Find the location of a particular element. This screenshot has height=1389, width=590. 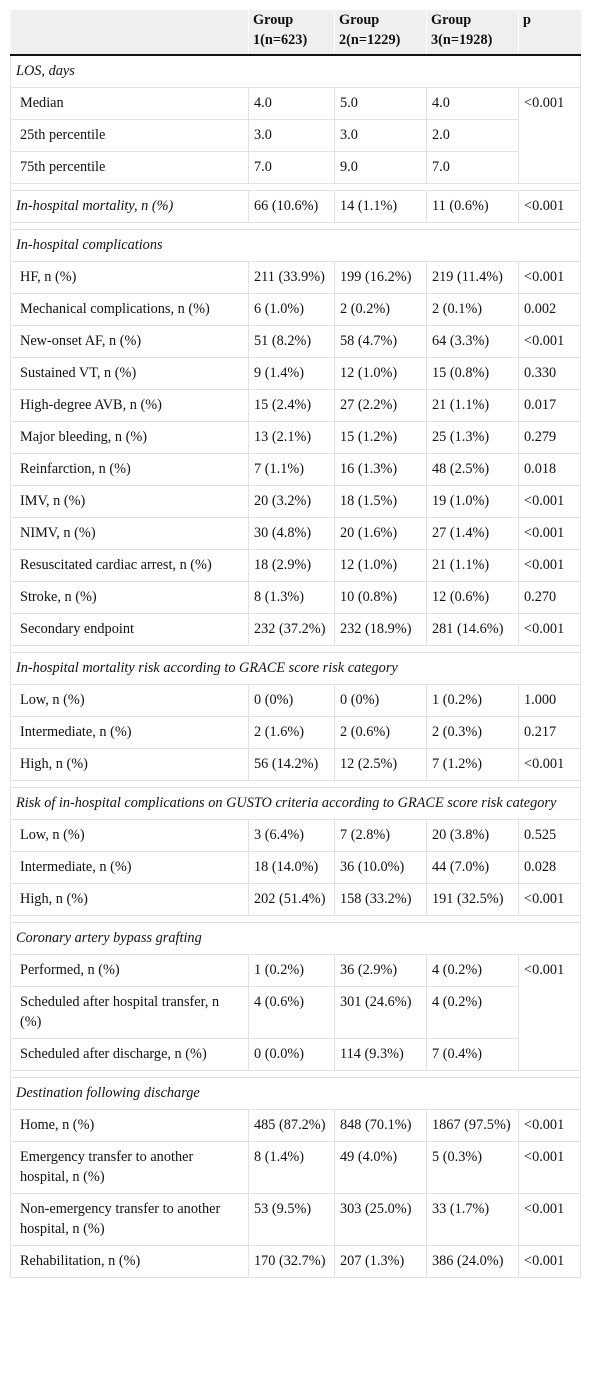

cell-g3: 191 (32.5%) is located at coordinates (472, 899).